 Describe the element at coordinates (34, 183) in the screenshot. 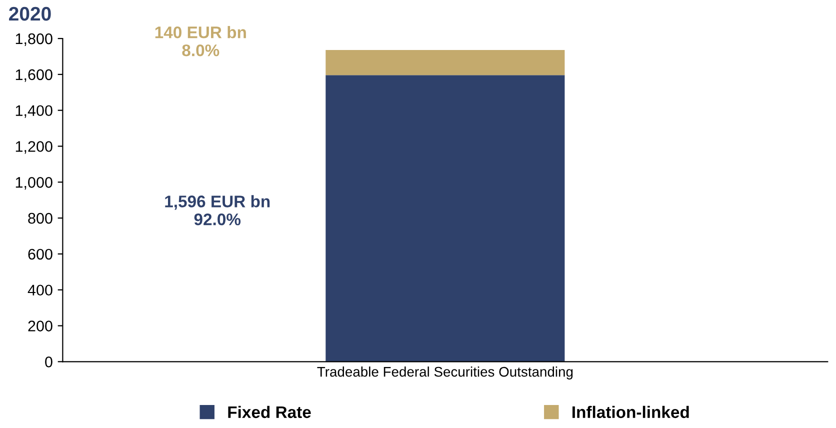

I see `y-tick-label: 1,000` at that location.